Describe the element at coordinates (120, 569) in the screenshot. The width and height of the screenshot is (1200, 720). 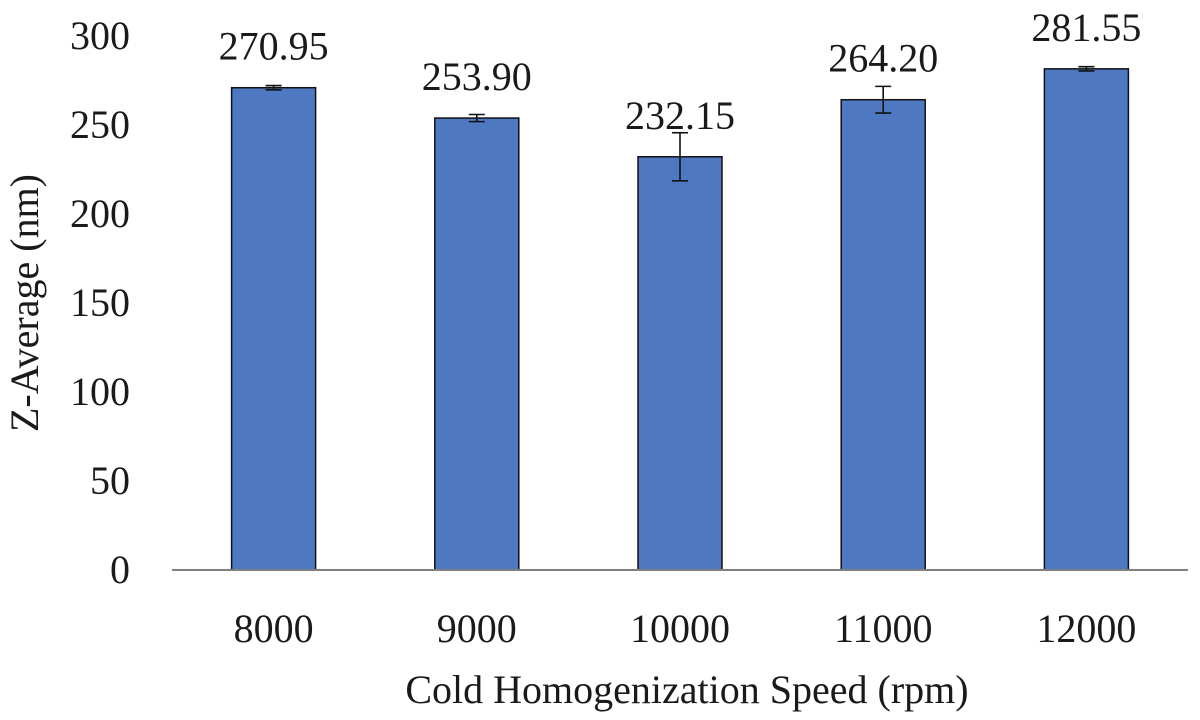
I see `y-tick-label: 0` at that location.